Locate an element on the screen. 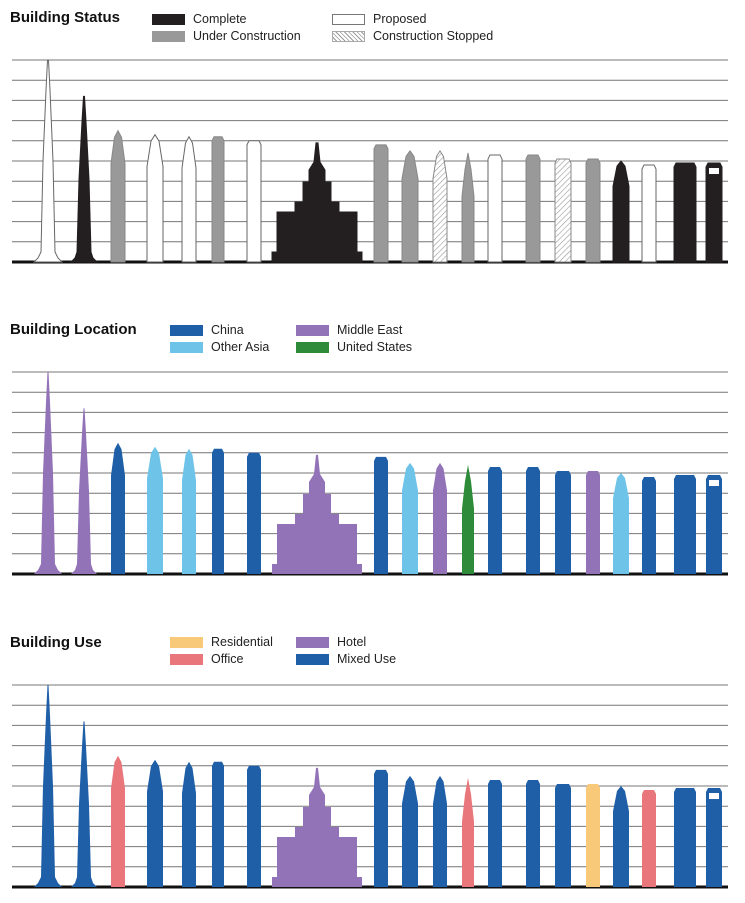 The width and height of the screenshot is (745, 903). legend-proposed: Proposed is located at coordinates (379, 19).